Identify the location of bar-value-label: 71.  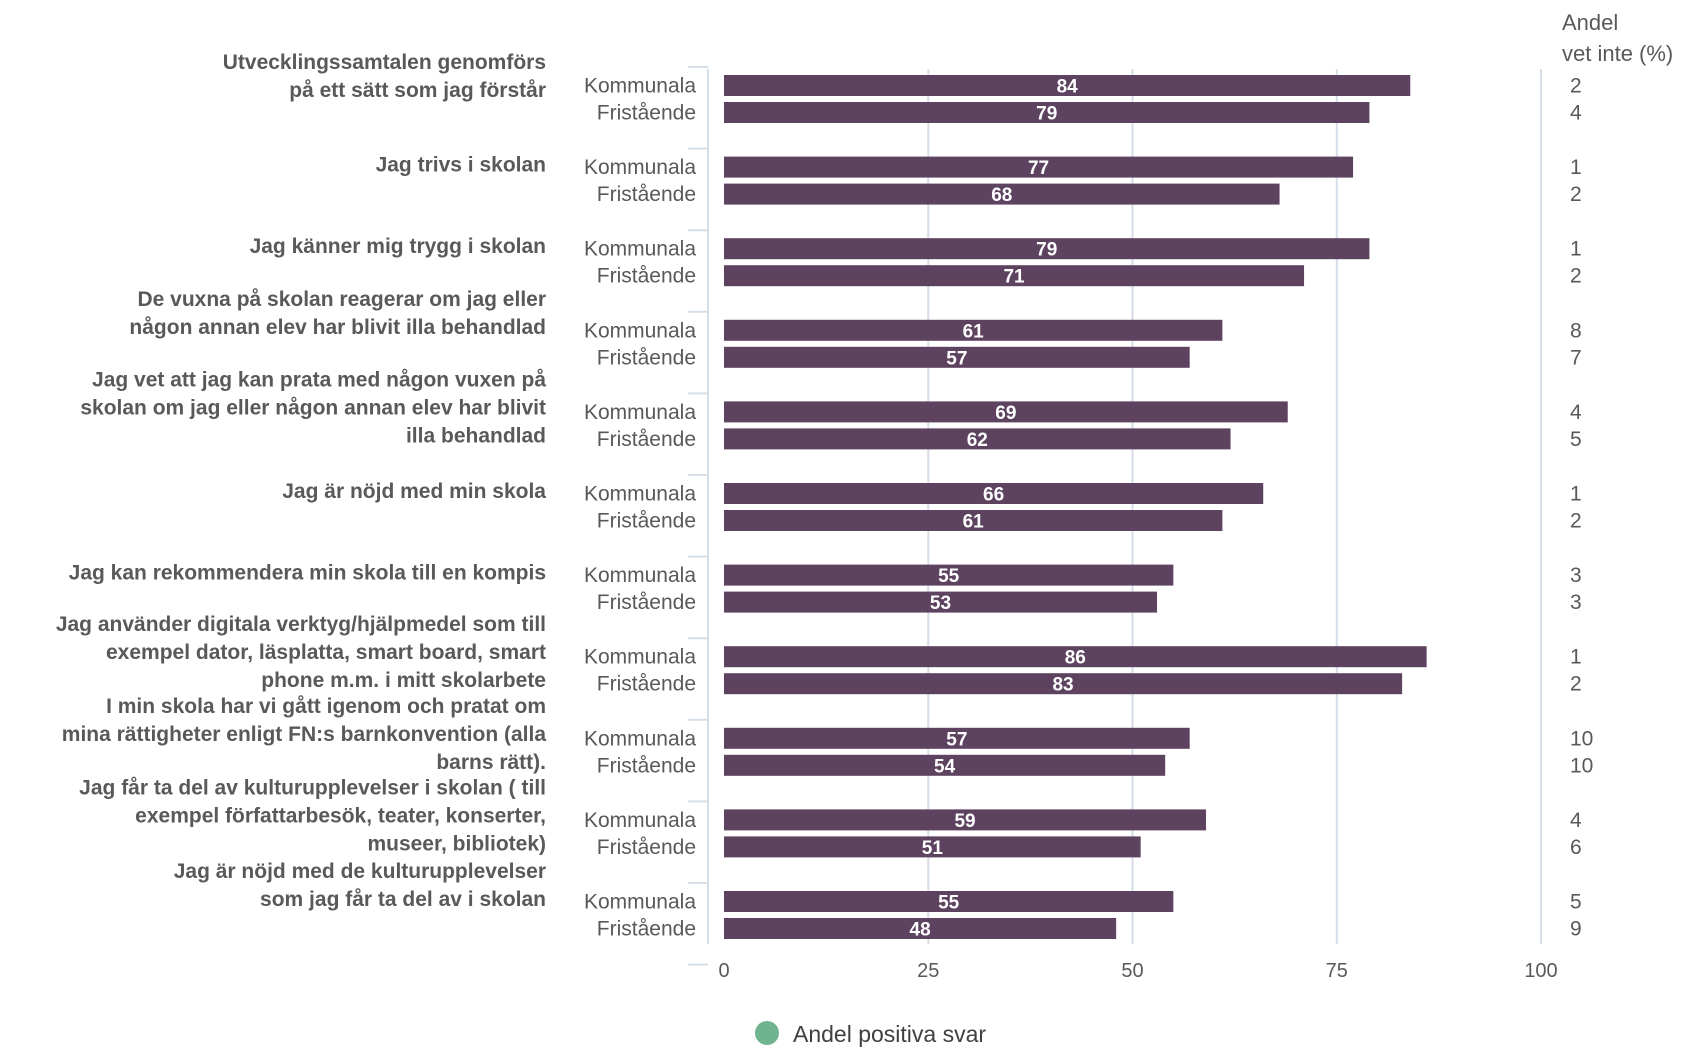
(1014, 277).